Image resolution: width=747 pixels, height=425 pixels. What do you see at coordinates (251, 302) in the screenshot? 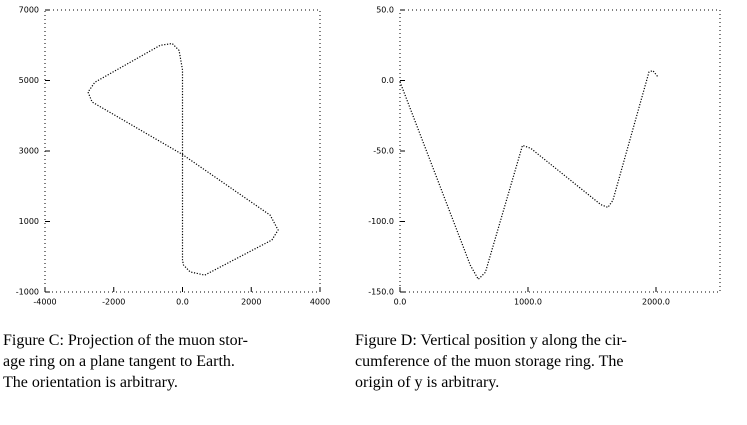
I see `x-tick-label: 2000` at bounding box center [251, 302].